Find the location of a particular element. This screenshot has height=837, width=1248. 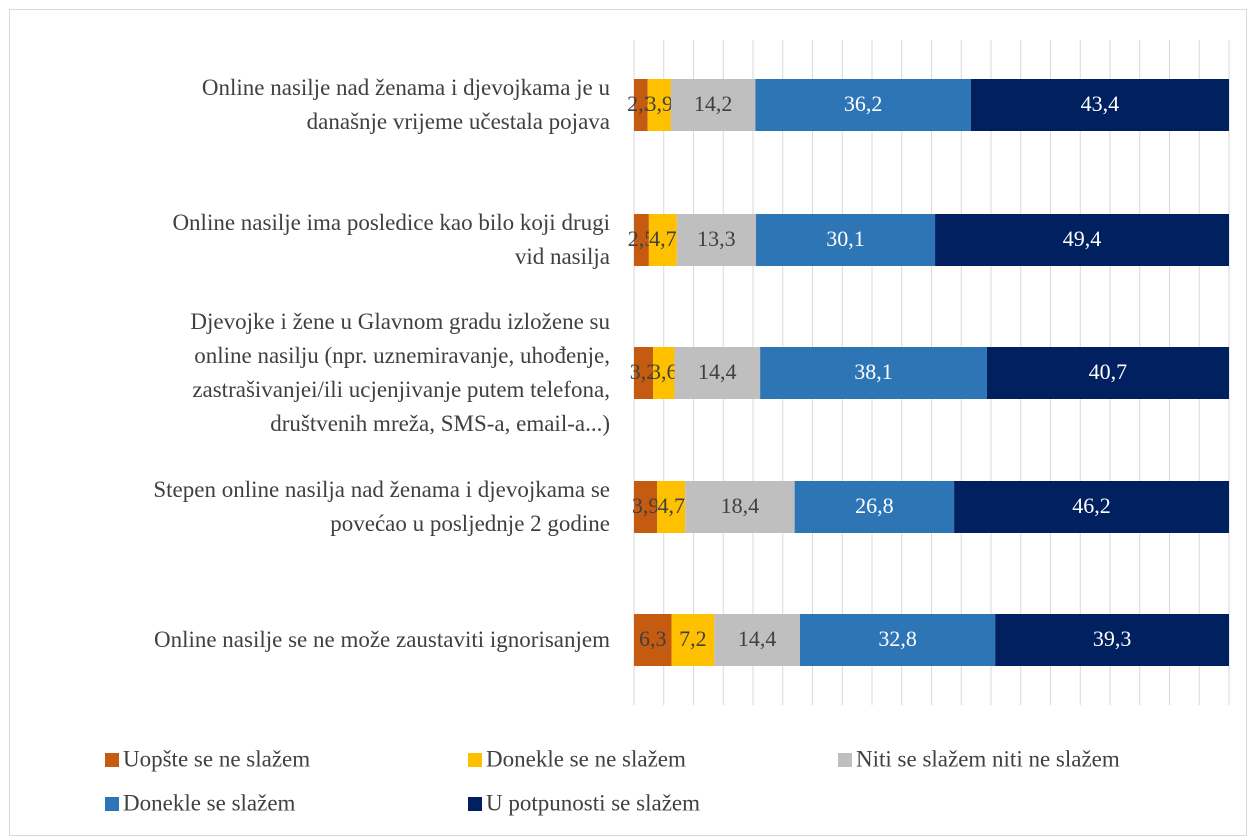

data-label: 3,6 is located at coordinates (664, 371).